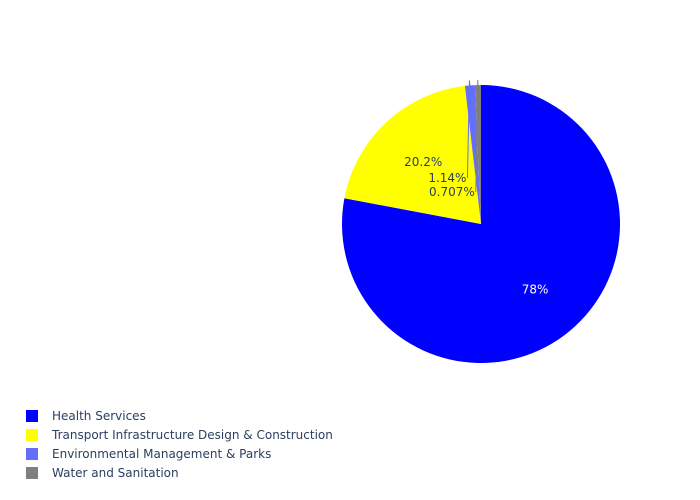  Describe the element at coordinates (161, 454) in the screenshot. I see `legend-label-2: Environmental Management & Parks` at that location.